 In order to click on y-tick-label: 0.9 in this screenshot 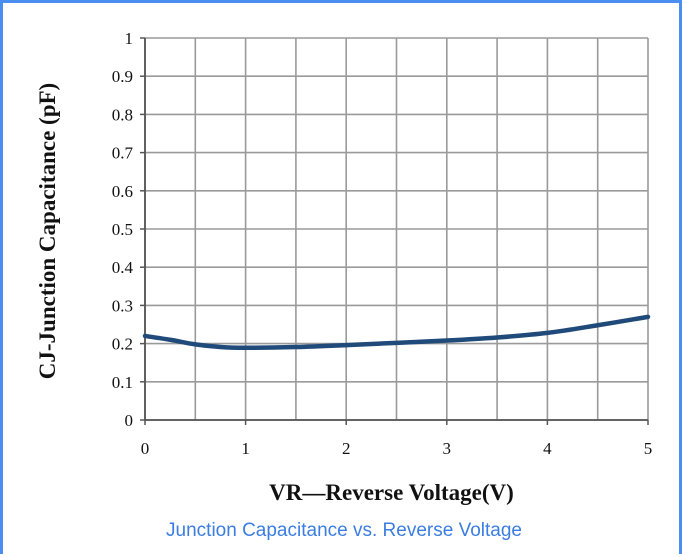, I will do `click(122, 76)`.